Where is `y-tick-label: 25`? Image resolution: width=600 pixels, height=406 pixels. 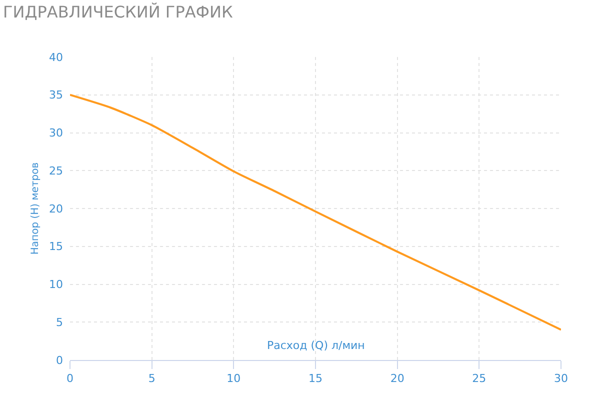
y-tick-label: 25 is located at coordinates (56, 171).